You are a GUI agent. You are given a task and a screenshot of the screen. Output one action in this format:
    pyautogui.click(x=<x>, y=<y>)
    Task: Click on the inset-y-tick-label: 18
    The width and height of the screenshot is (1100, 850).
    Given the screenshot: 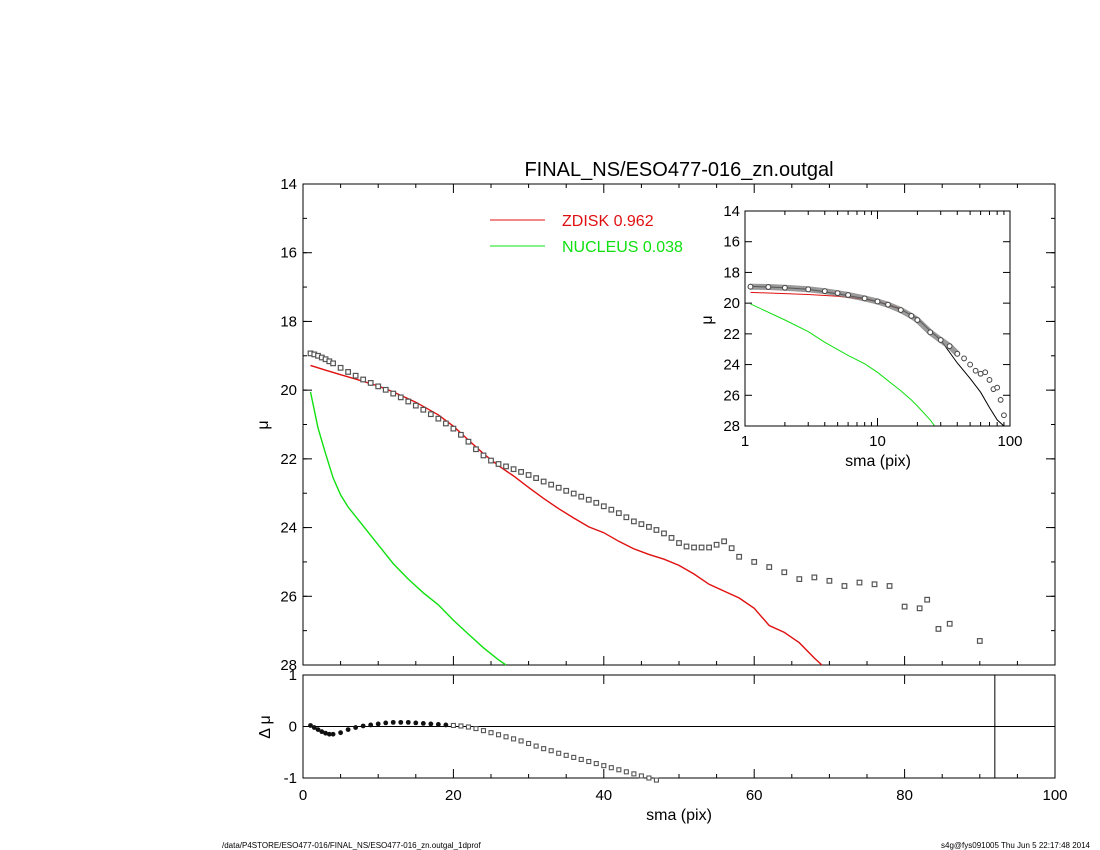 What is the action you would take?
    pyautogui.click(x=731, y=272)
    